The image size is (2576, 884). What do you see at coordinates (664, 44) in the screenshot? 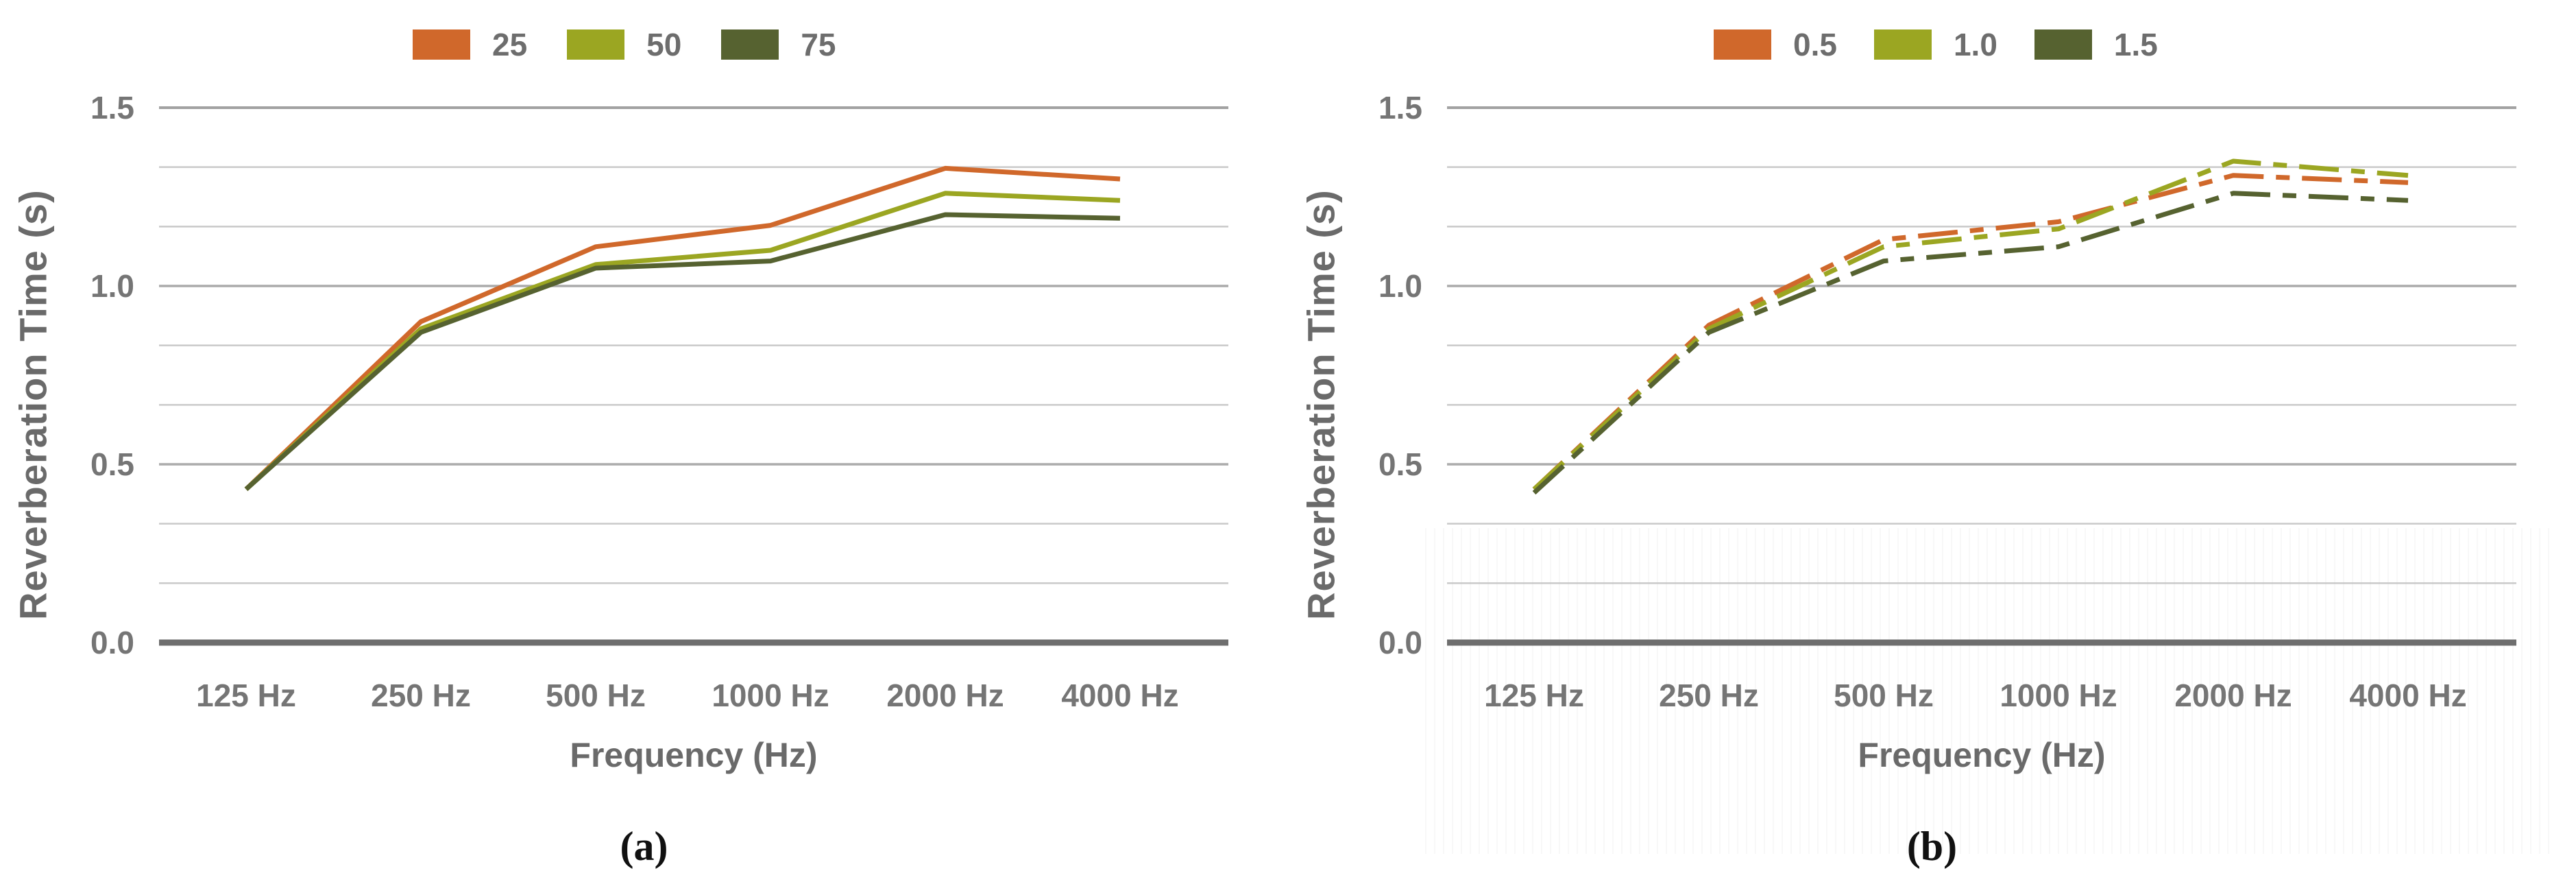
I see `legend-label: 50` at bounding box center [664, 44].